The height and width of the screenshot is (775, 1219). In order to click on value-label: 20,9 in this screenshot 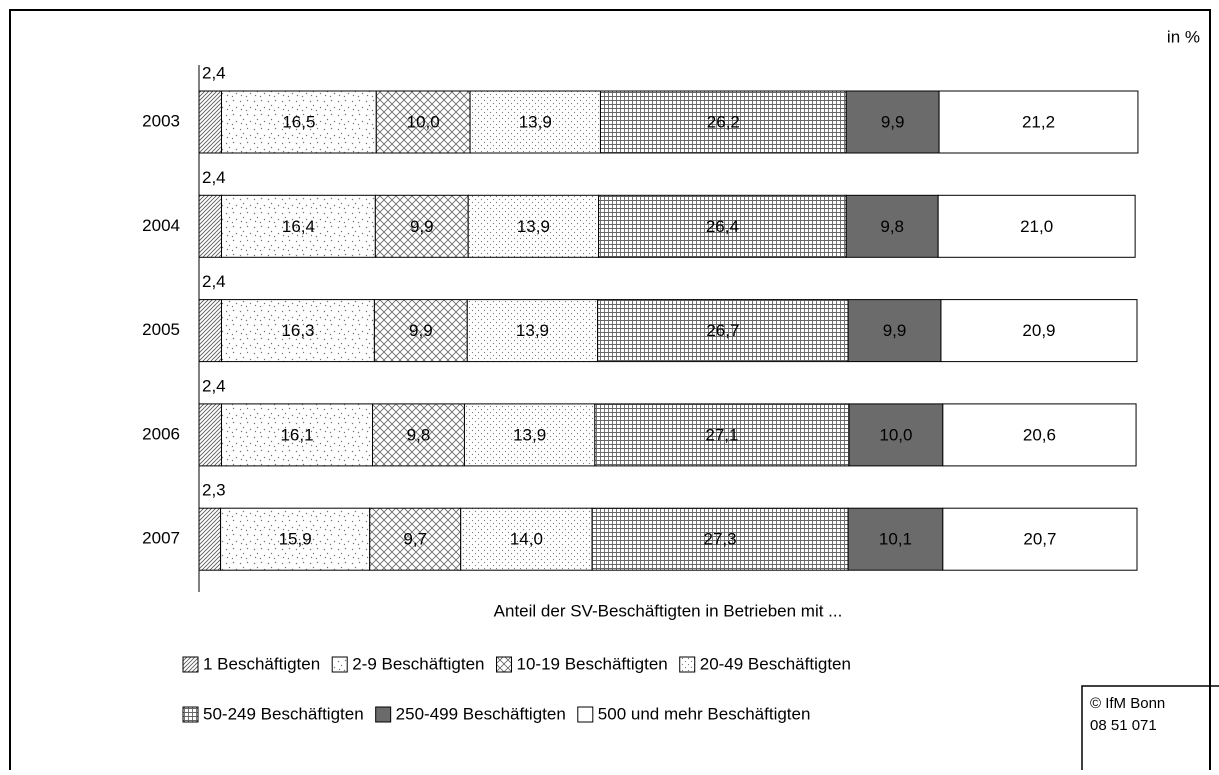, I will do `click(1038, 330)`.